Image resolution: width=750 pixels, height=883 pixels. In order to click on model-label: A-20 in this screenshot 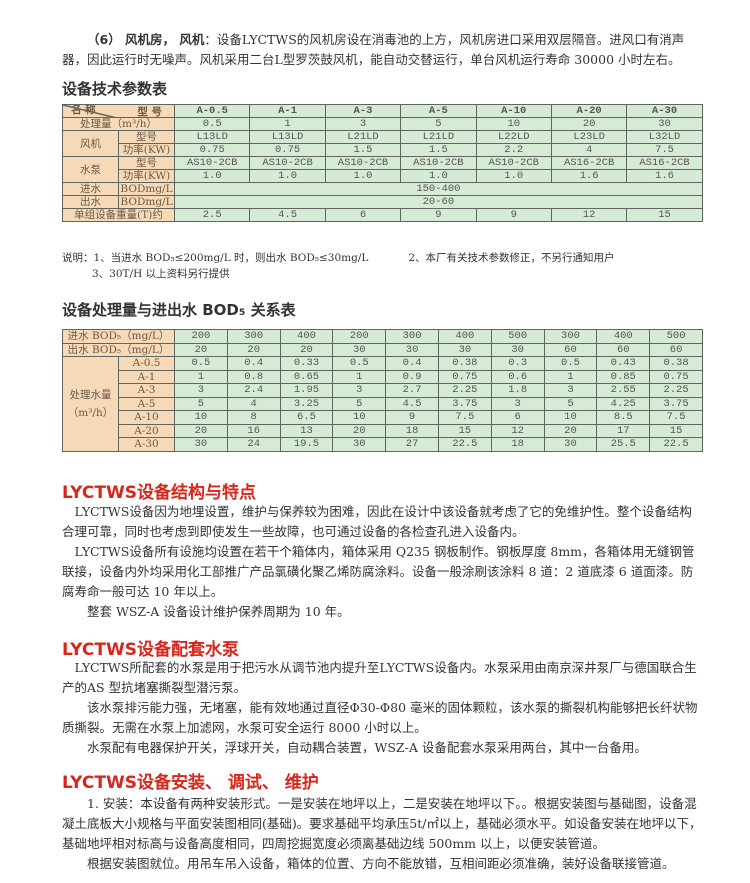, I will do `click(146, 430)`.